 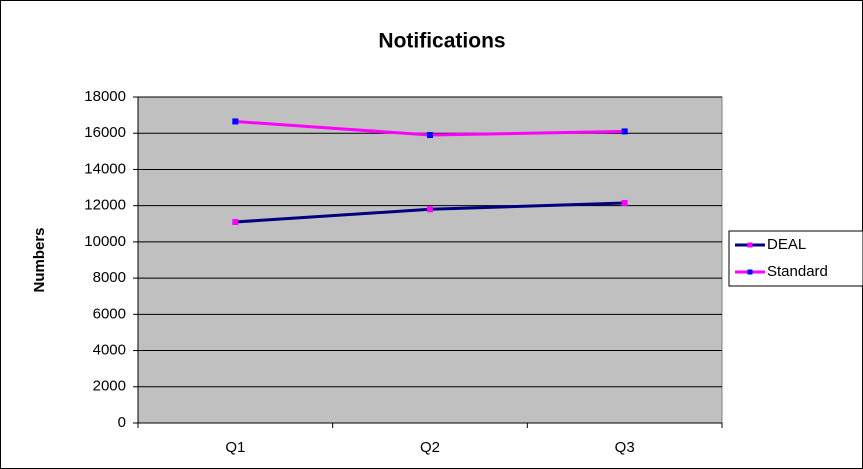 I want to click on legend-label: DEAL, so click(x=786, y=244).